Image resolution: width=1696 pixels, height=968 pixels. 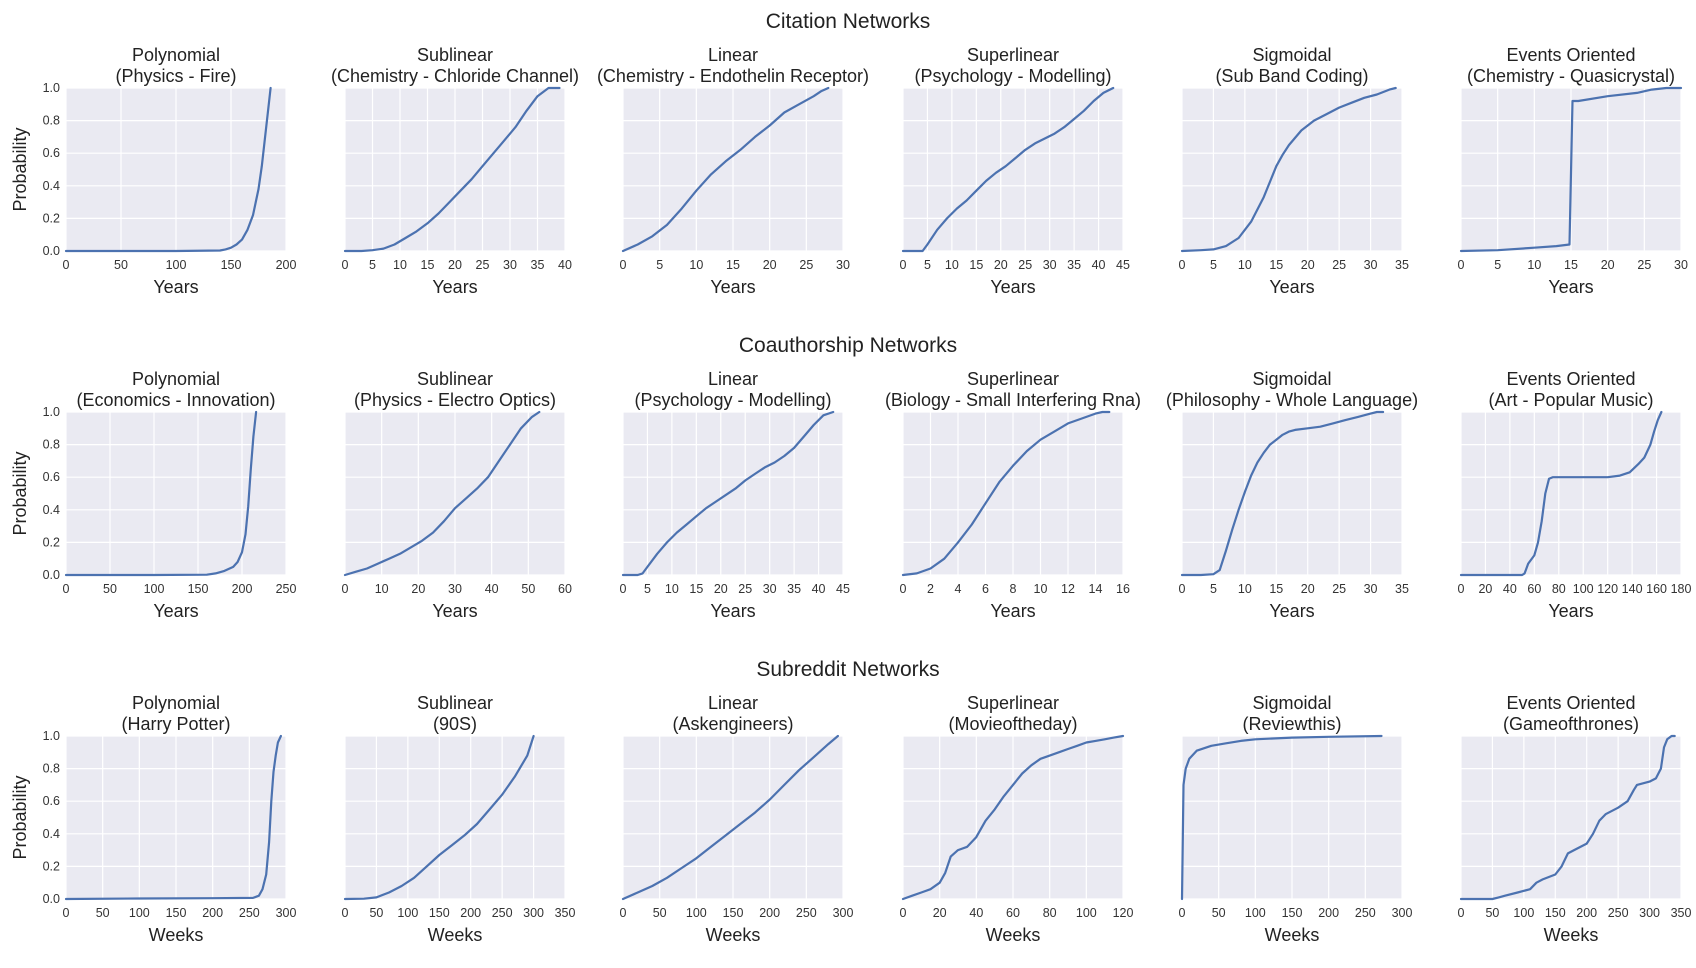 I want to click on x-tick-label: 8, so click(x=1013, y=589).